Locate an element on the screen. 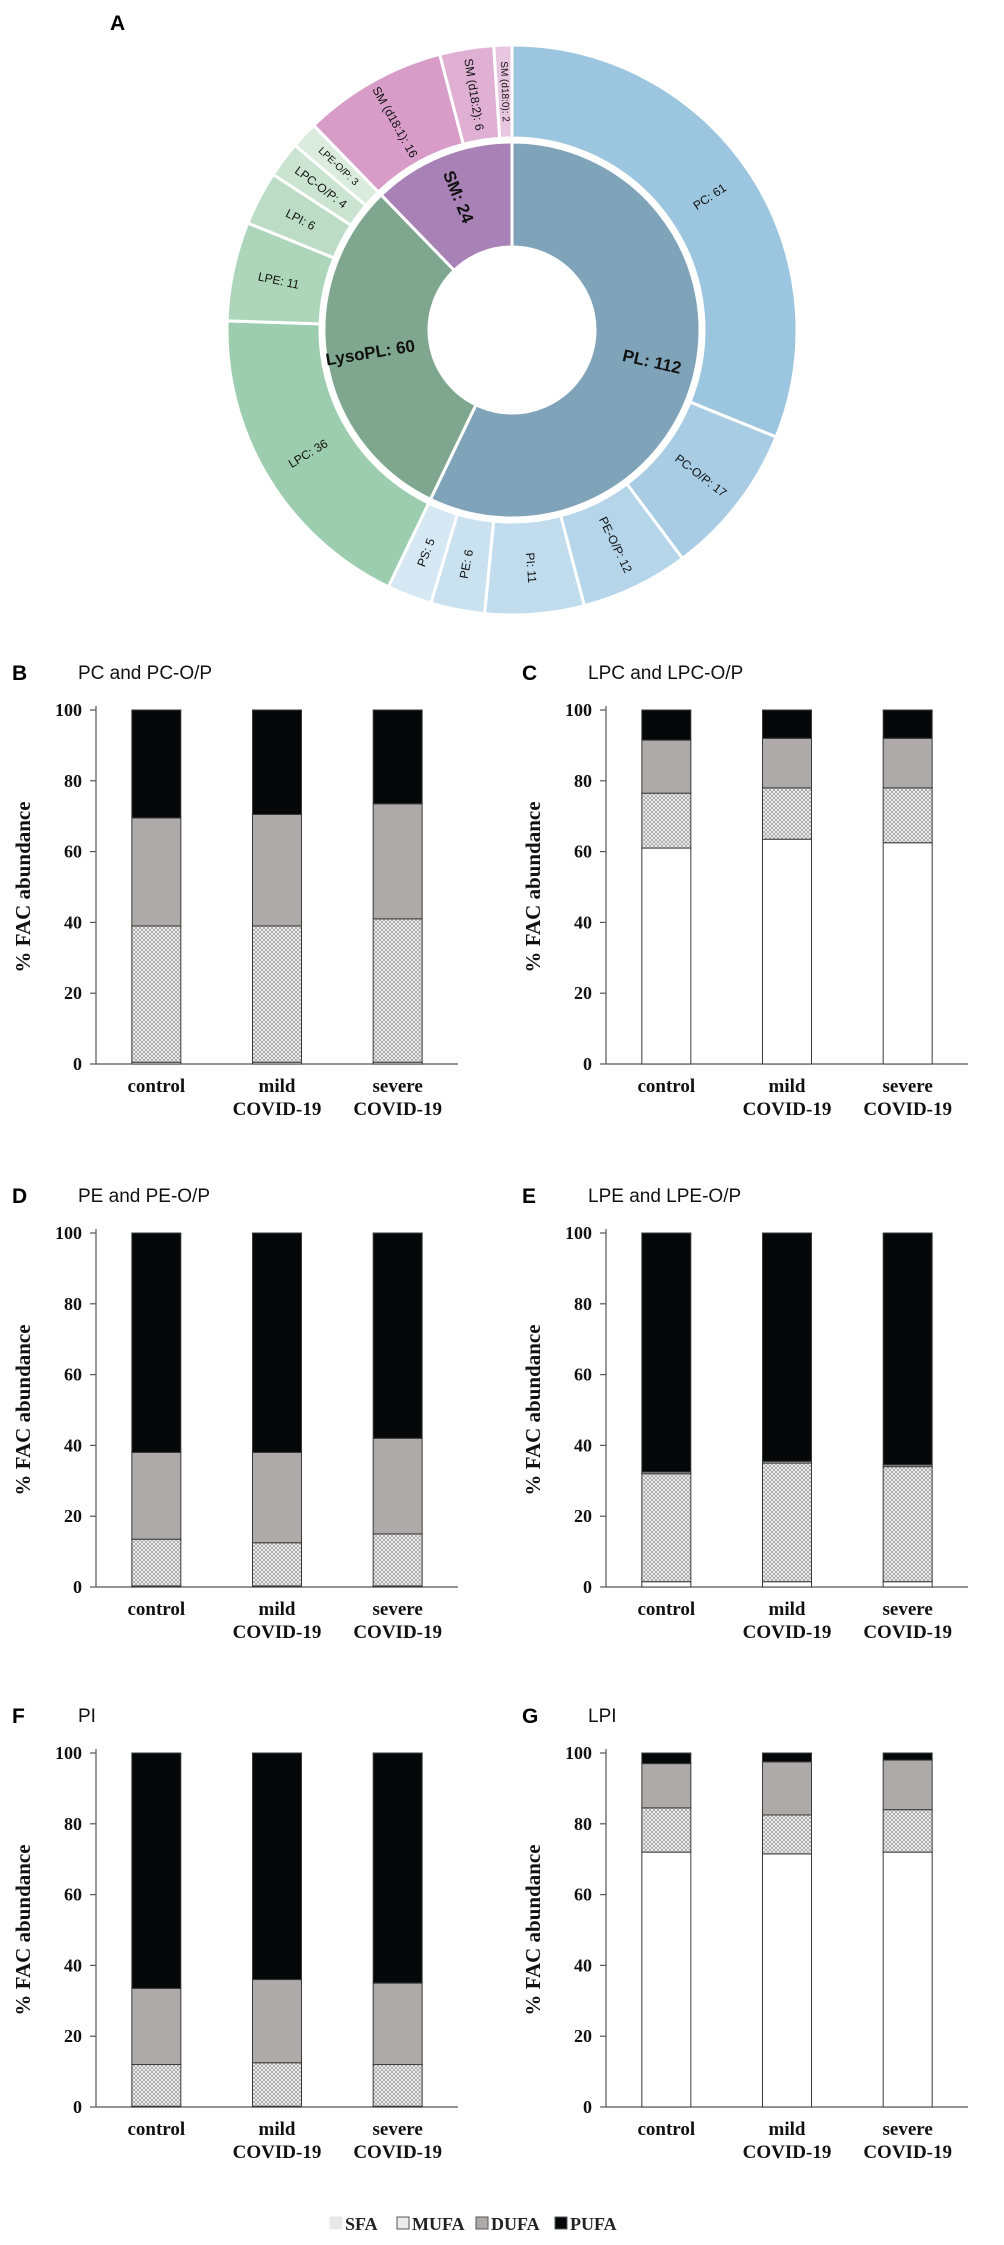 This screenshot has width=1004, height=2245. x-tick-label-g: COVID-19 is located at coordinates (787, 2152).